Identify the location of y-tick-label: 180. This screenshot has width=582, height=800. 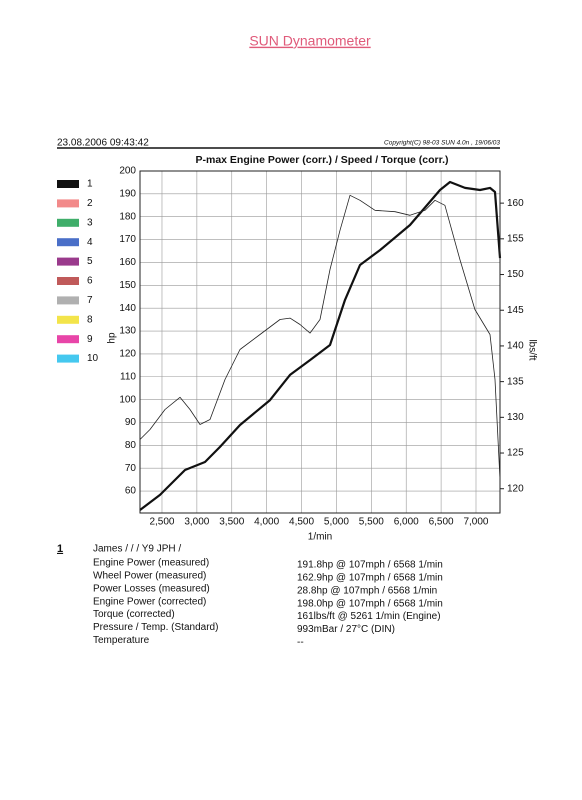
(127, 216).